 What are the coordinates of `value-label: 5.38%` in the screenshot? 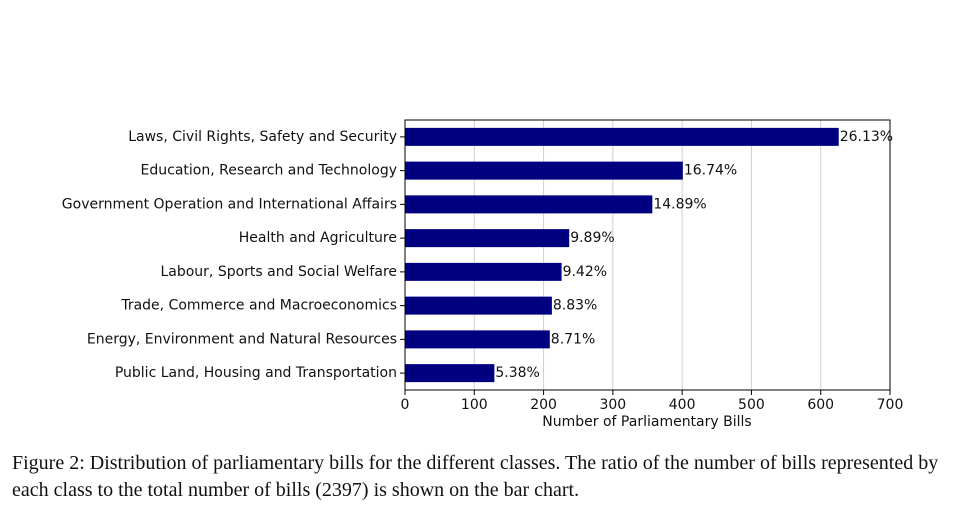 It's located at (517, 373).